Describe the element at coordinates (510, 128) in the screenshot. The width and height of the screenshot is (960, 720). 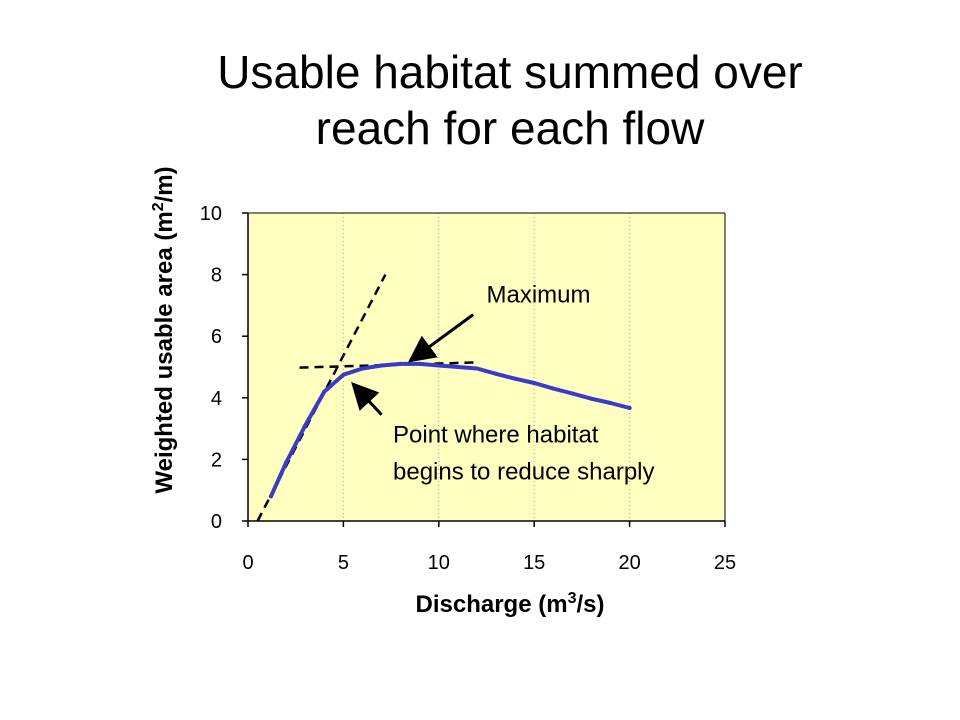
I see `title-line-2: reach for each flow` at that location.